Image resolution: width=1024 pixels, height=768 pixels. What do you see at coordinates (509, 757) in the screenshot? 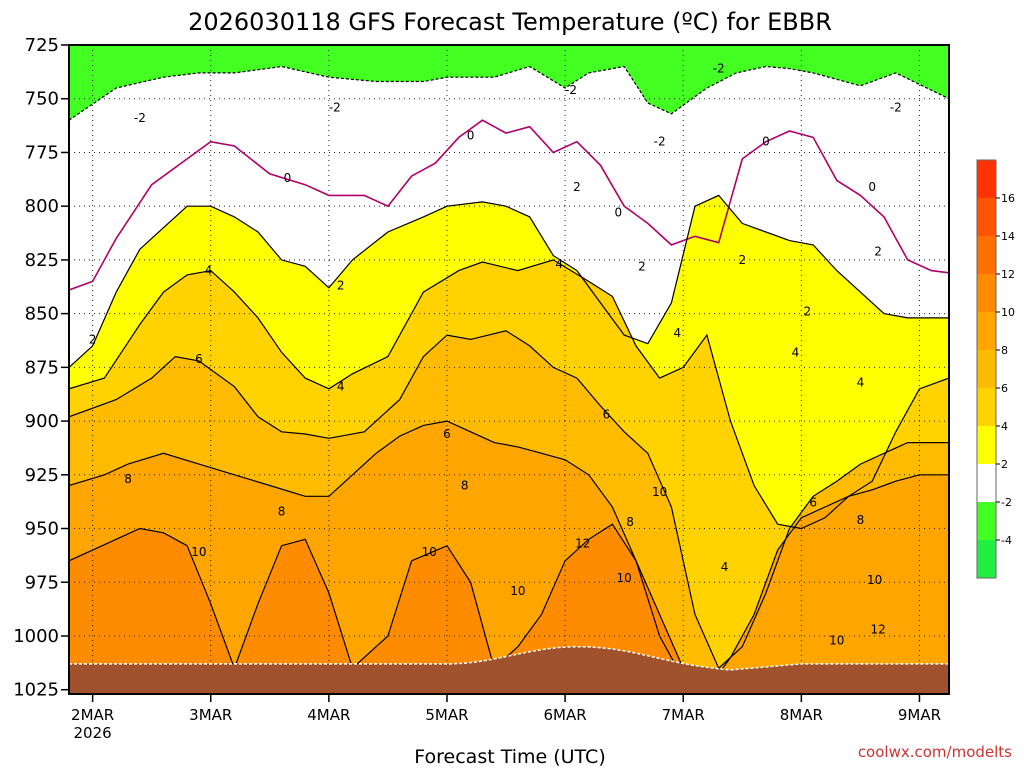
I see `x-axis-label: Forecast Time (UTC)` at bounding box center [509, 757].